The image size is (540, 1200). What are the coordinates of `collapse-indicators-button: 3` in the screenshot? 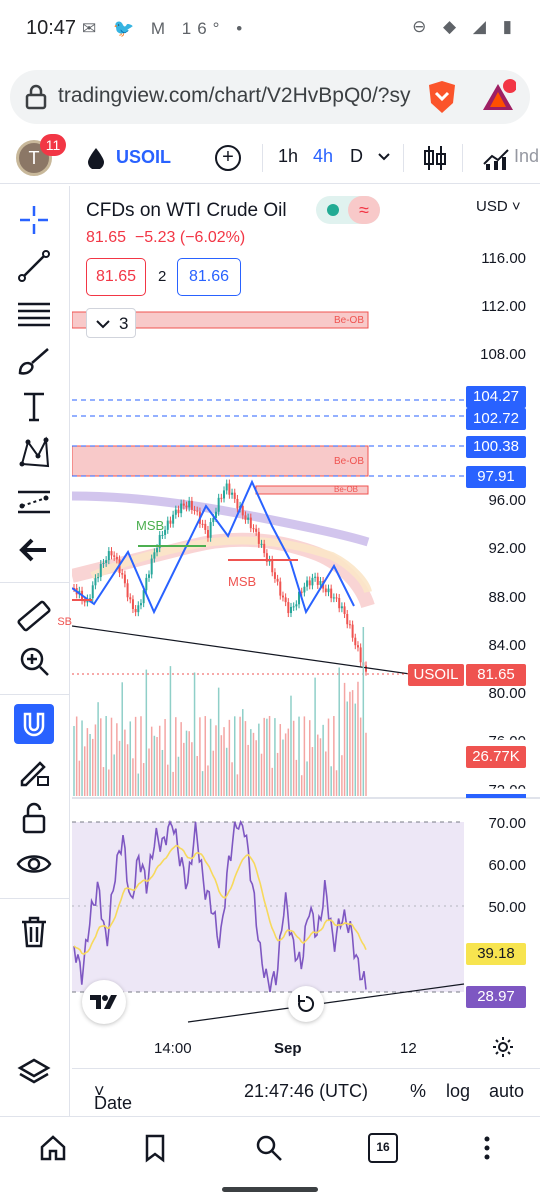 It's located at (111, 323).